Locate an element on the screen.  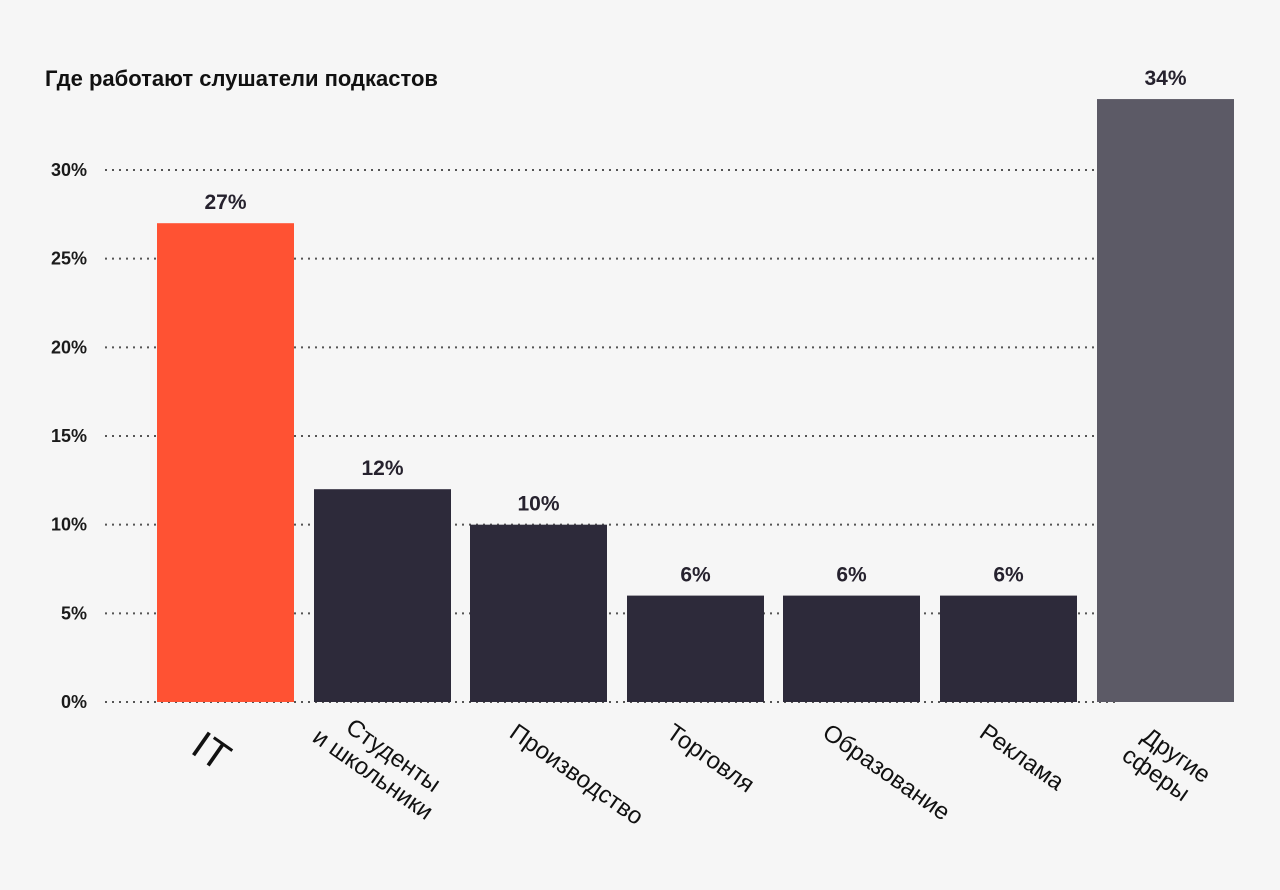
category-label: Реклама is located at coordinates (1022, 758).